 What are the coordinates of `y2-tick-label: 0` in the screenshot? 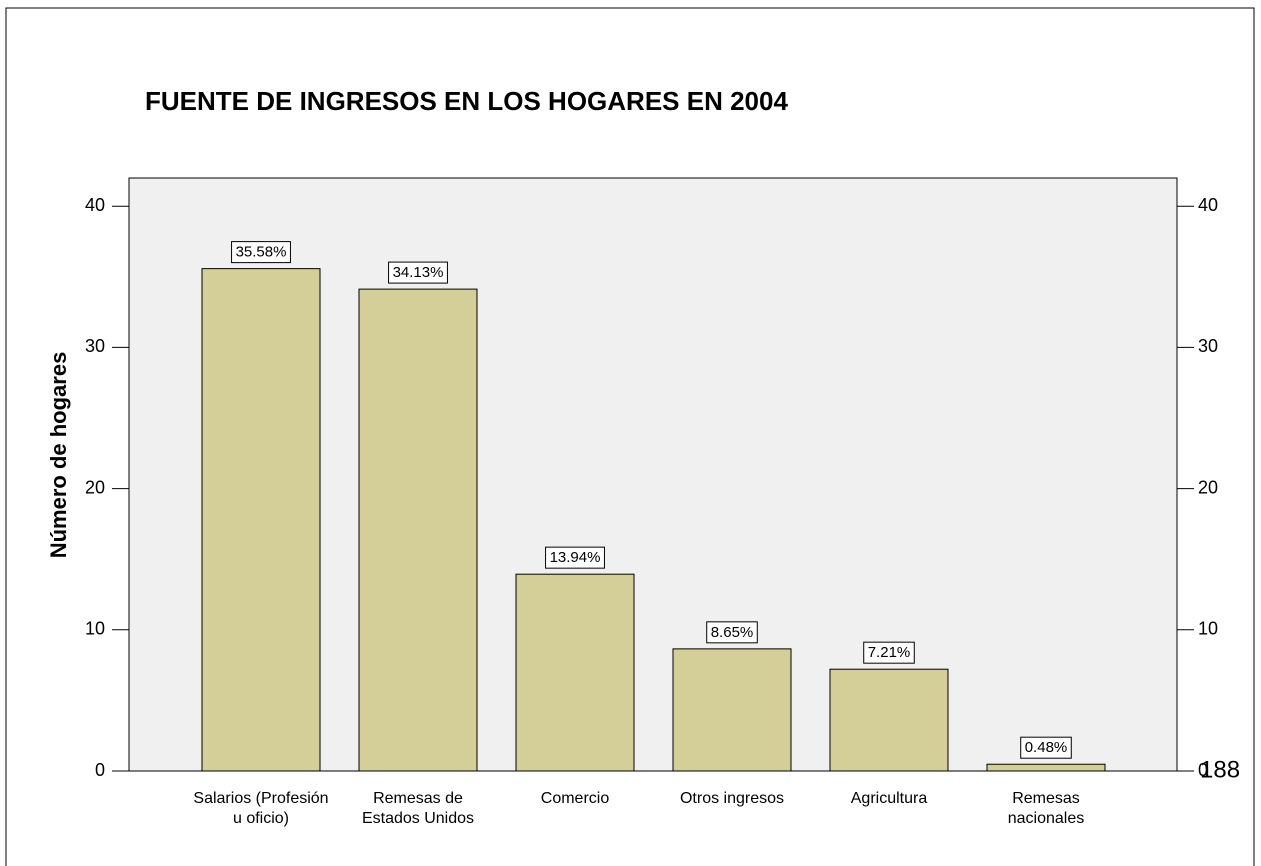 It's located at (1203, 770).